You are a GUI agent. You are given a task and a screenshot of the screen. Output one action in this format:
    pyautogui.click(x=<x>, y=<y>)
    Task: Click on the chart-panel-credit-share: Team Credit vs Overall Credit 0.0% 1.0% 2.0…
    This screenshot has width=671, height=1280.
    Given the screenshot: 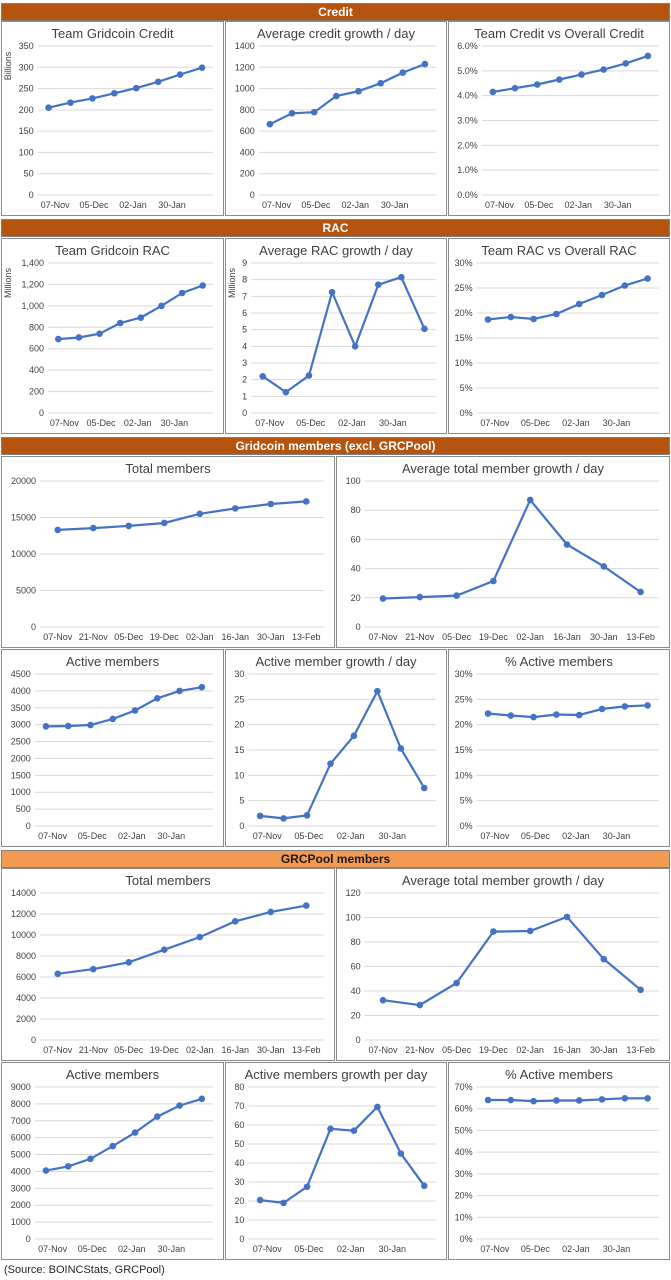 What is the action you would take?
    pyautogui.click(x=559, y=118)
    